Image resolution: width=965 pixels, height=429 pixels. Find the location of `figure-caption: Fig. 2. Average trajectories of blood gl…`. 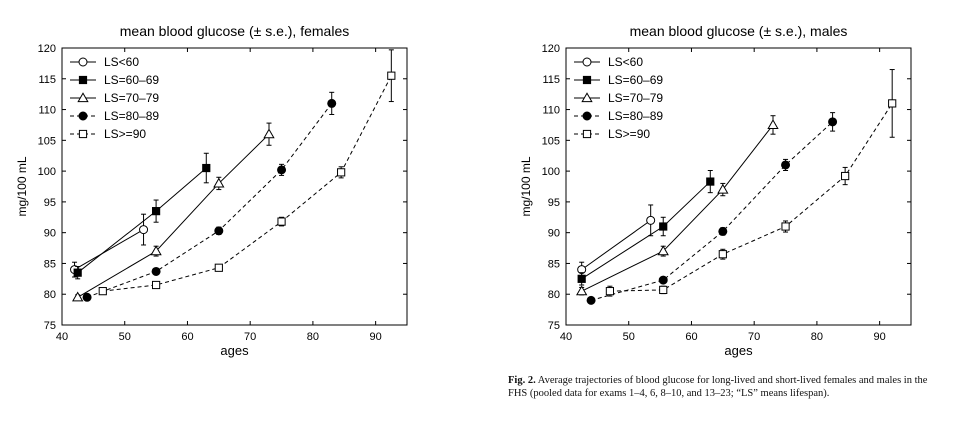

figure-caption: Fig. 2. Average trajectories of blood gl… is located at coordinates (728, 387).